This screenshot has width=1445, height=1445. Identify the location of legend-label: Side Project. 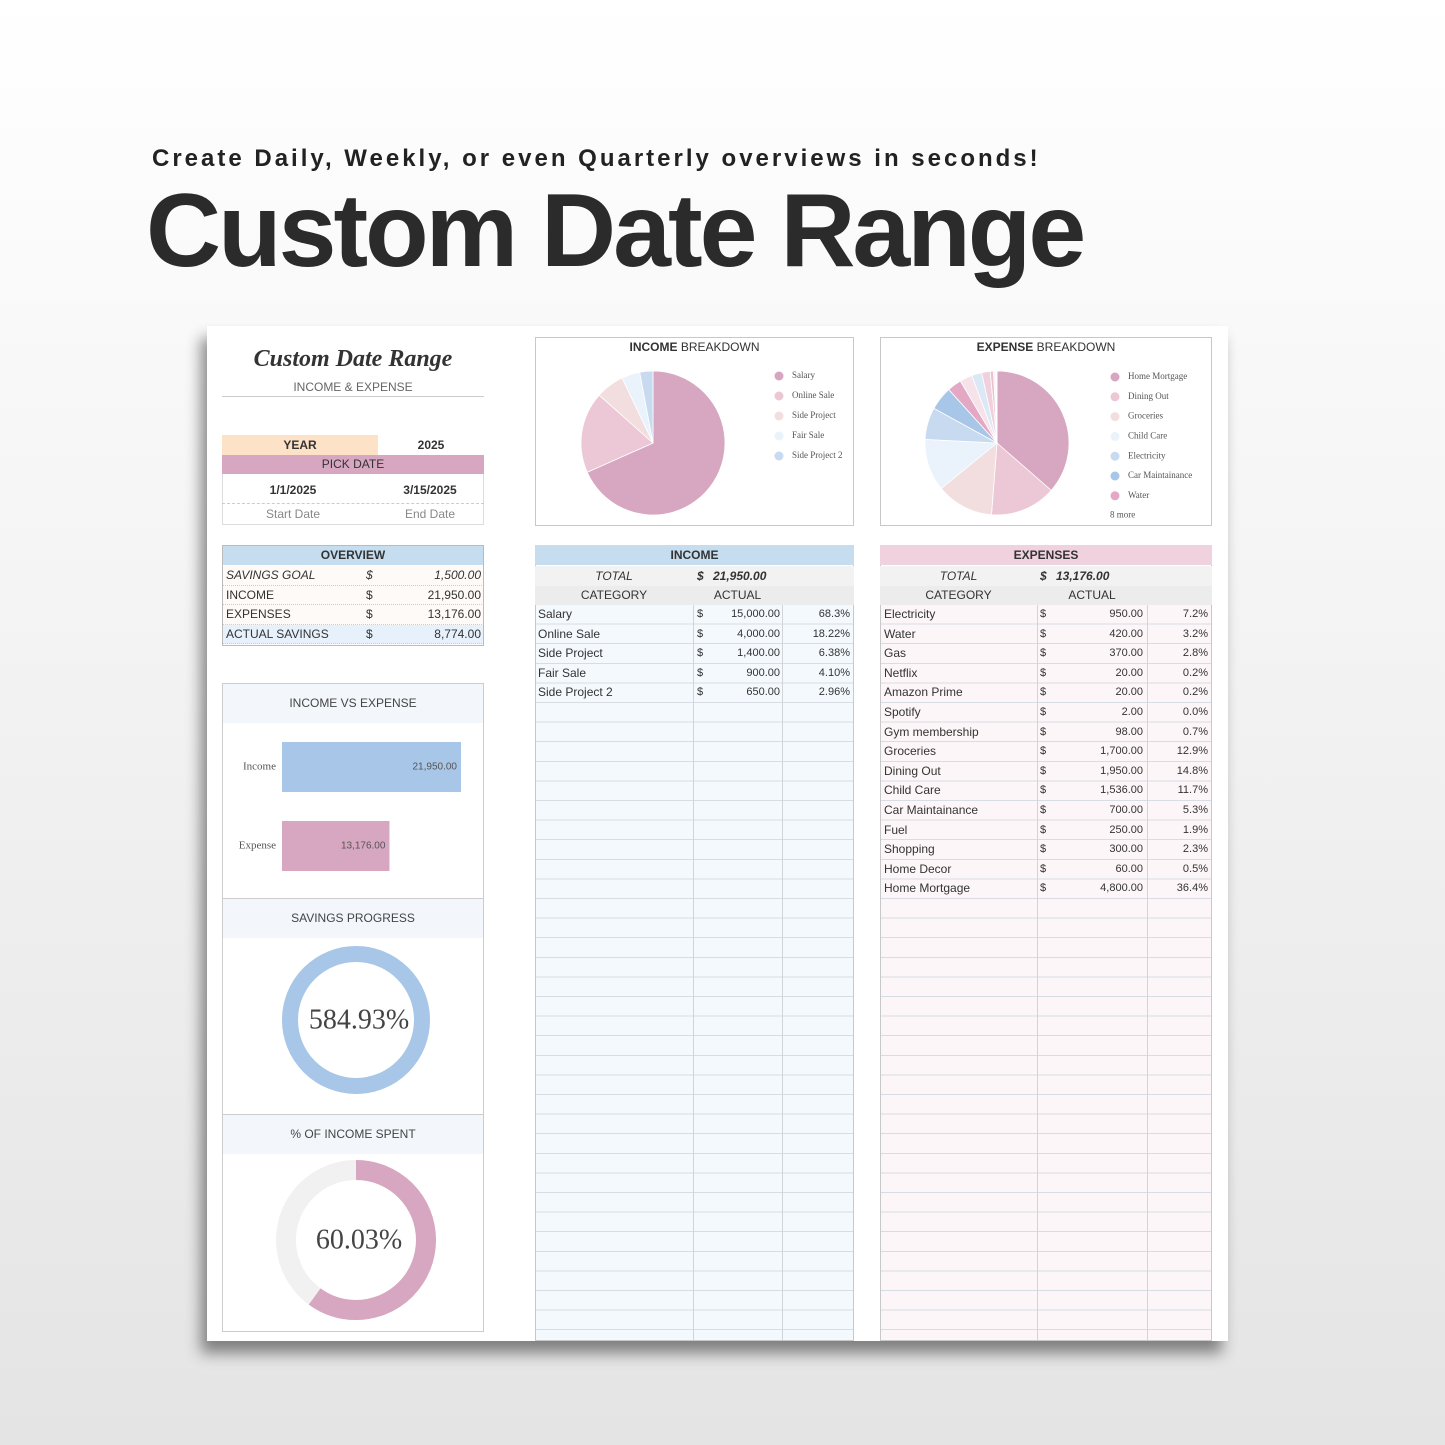
(814, 415).